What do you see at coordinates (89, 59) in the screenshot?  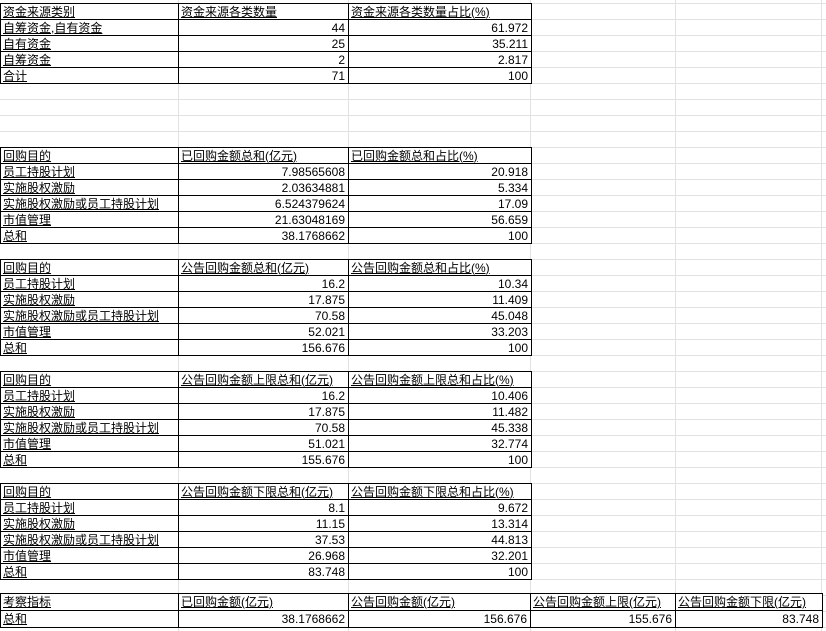 I see `row-label-cell: 自筹资金` at bounding box center [89, 59].